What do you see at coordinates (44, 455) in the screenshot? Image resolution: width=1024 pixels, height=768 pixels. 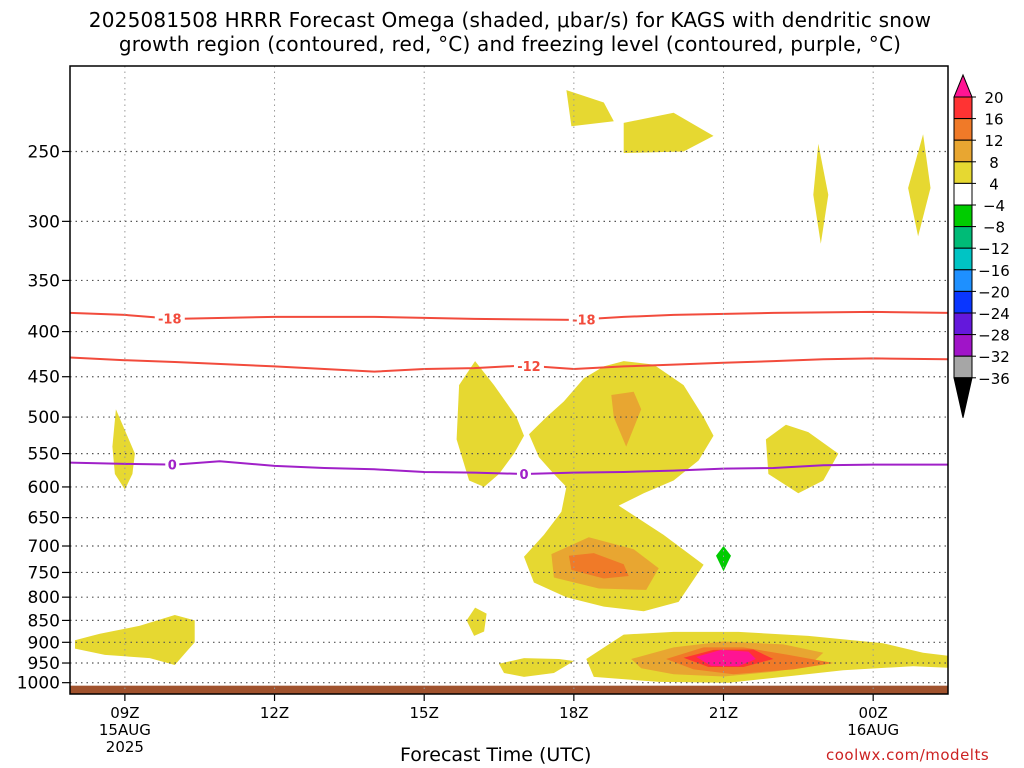 I see `ytick-label-550: 550` at bounding box center [44, 455].